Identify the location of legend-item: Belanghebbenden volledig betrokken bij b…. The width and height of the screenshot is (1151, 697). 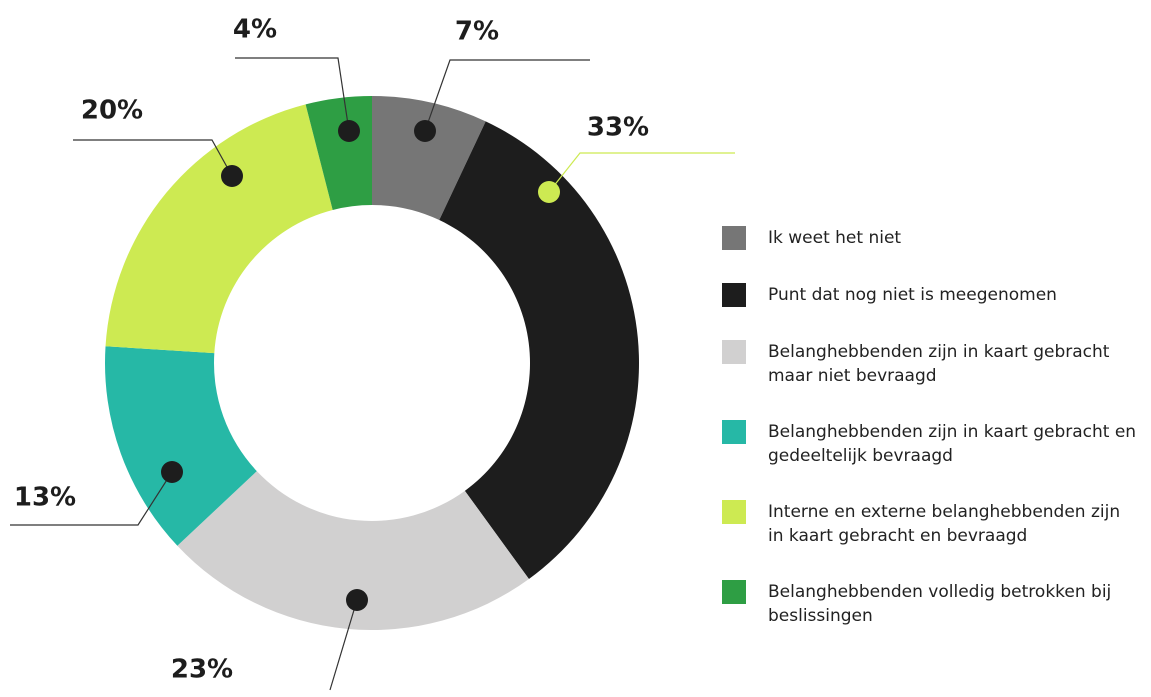
(932, 604).